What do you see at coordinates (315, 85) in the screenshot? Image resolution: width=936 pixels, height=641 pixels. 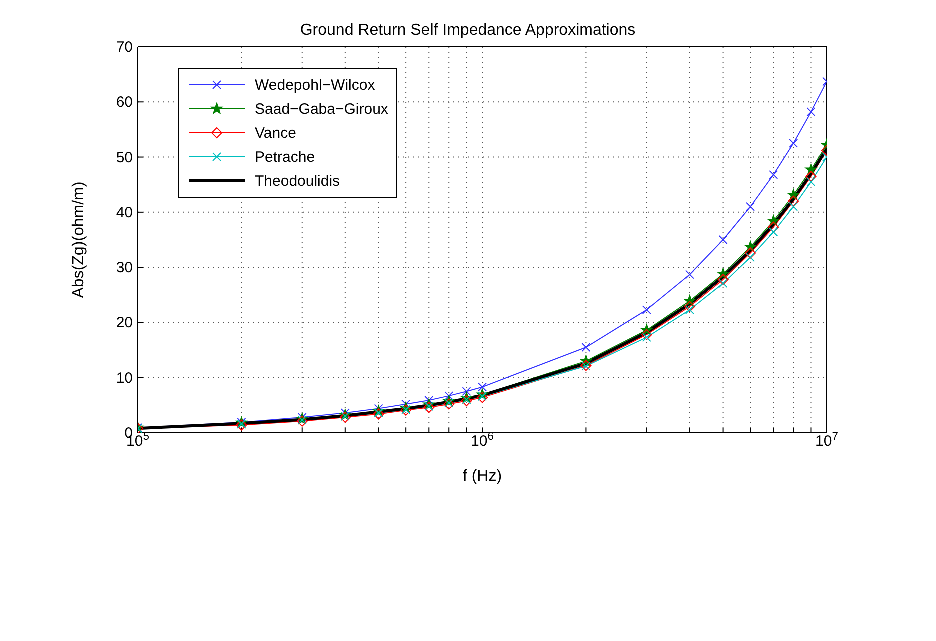 I see `legend-label: Wedepohl−Wilcox` at bounding box center [315, 85].